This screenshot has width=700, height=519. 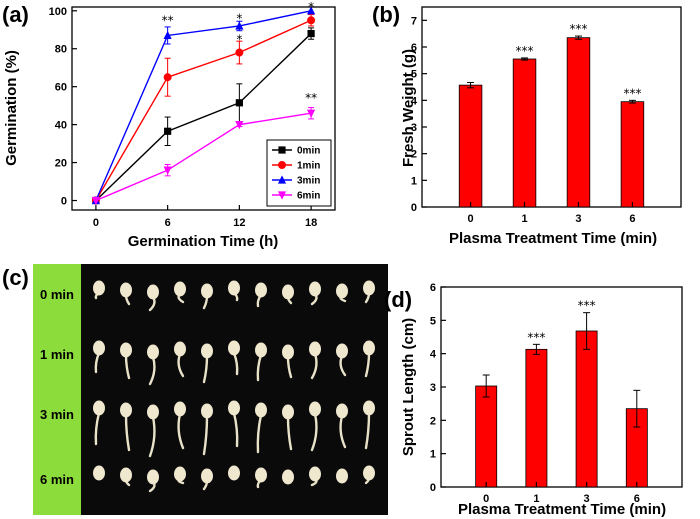 What do you see at coordinates (168, 223) in the screenshot?
I see `chart-a-x-tick-label: 6` at bounding box center [168, 223].